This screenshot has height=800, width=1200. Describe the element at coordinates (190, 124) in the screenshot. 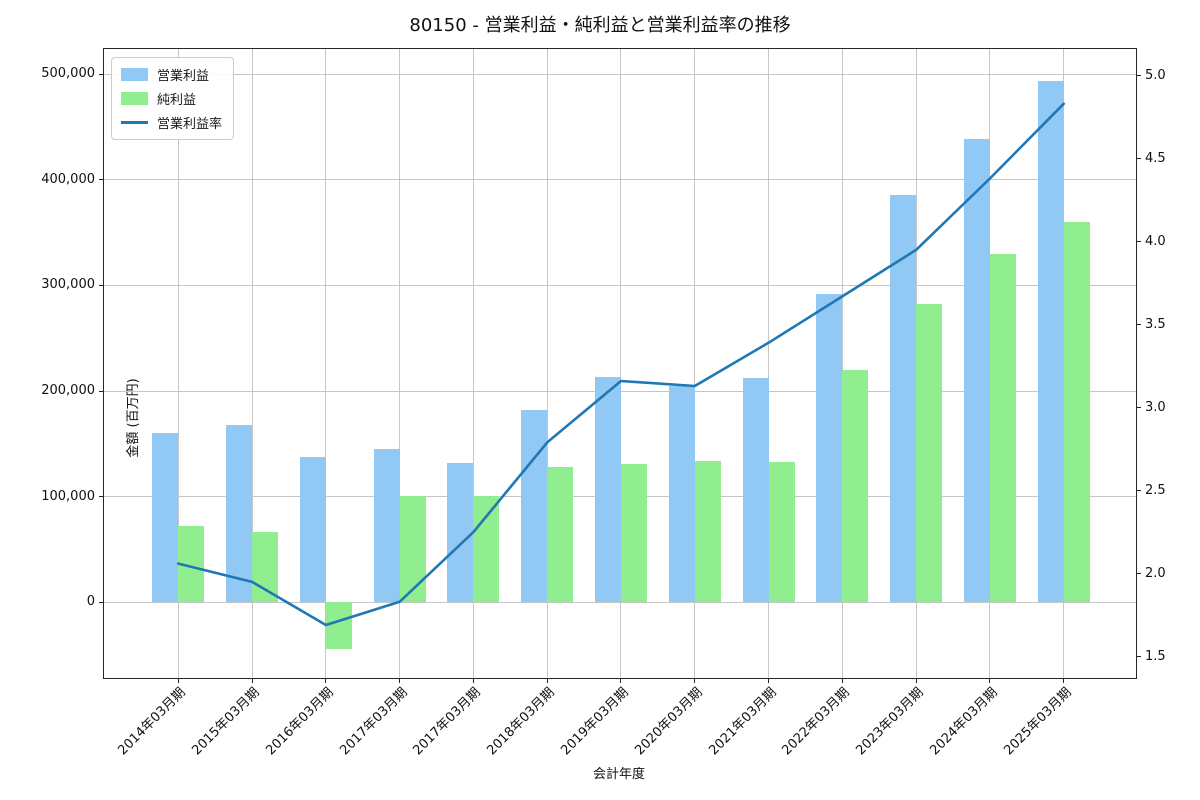

I see `legend-label-operating-margin: 営業利益率` at that location.